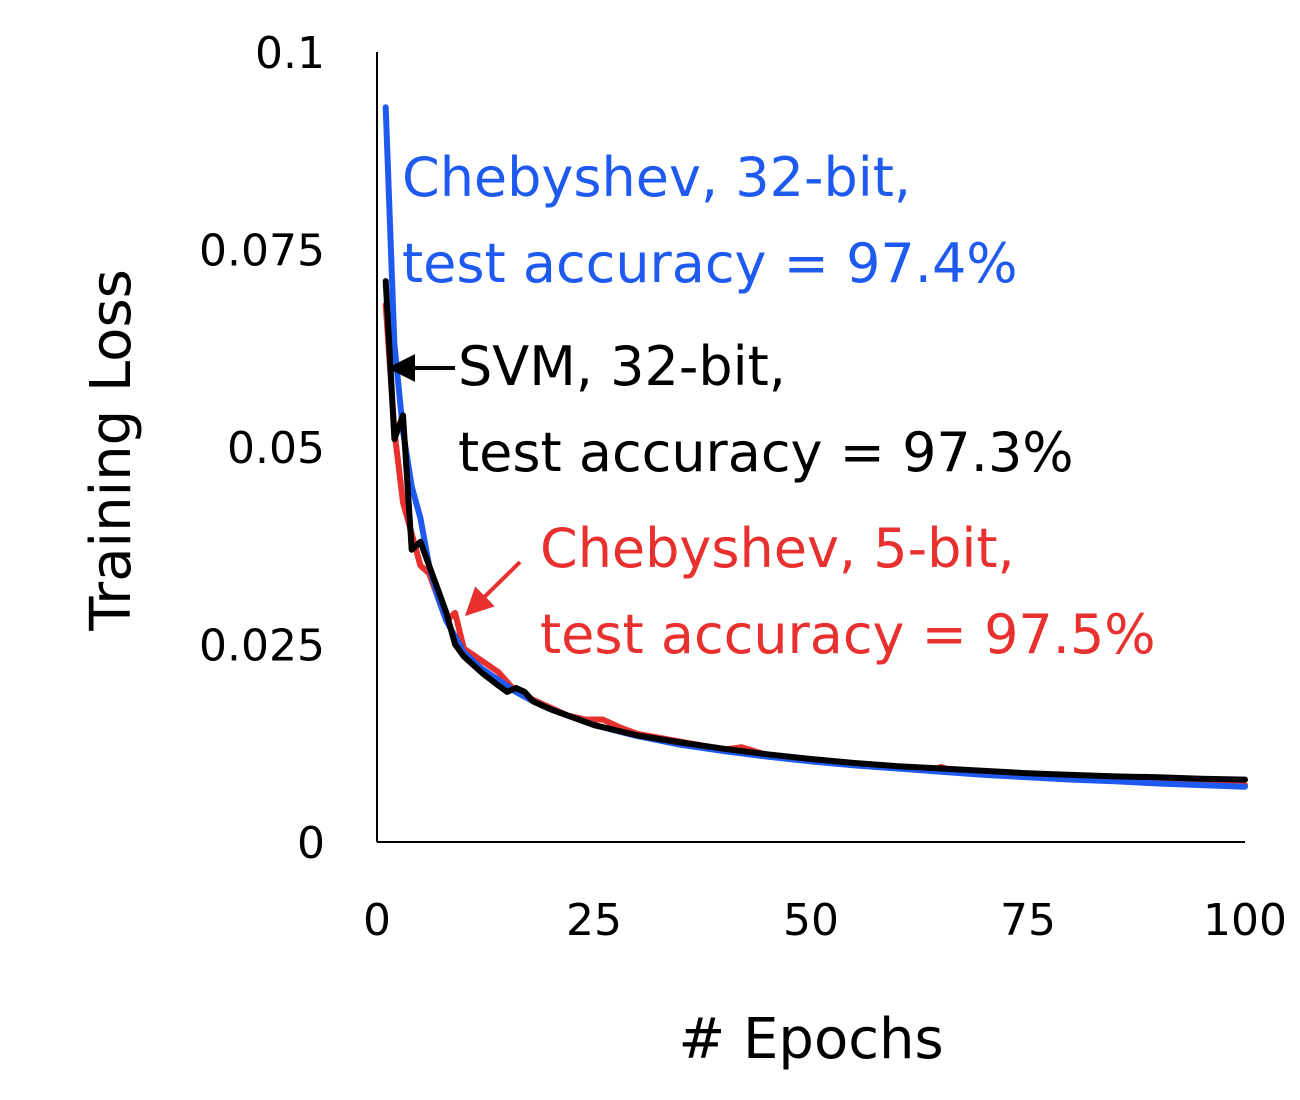 The width and height of the screenshot is (1300, 1100). What do you see at coordinates (594, 920) in the screenshot?
I see `x-tick-label: 25` at bounding box center [594, 920].